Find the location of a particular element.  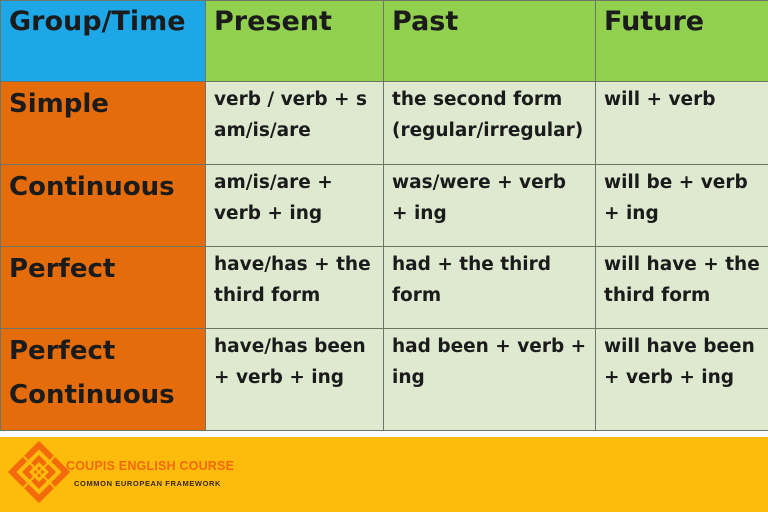

header-cell-group-time: Group/Time is located at coordinates (103, 41).